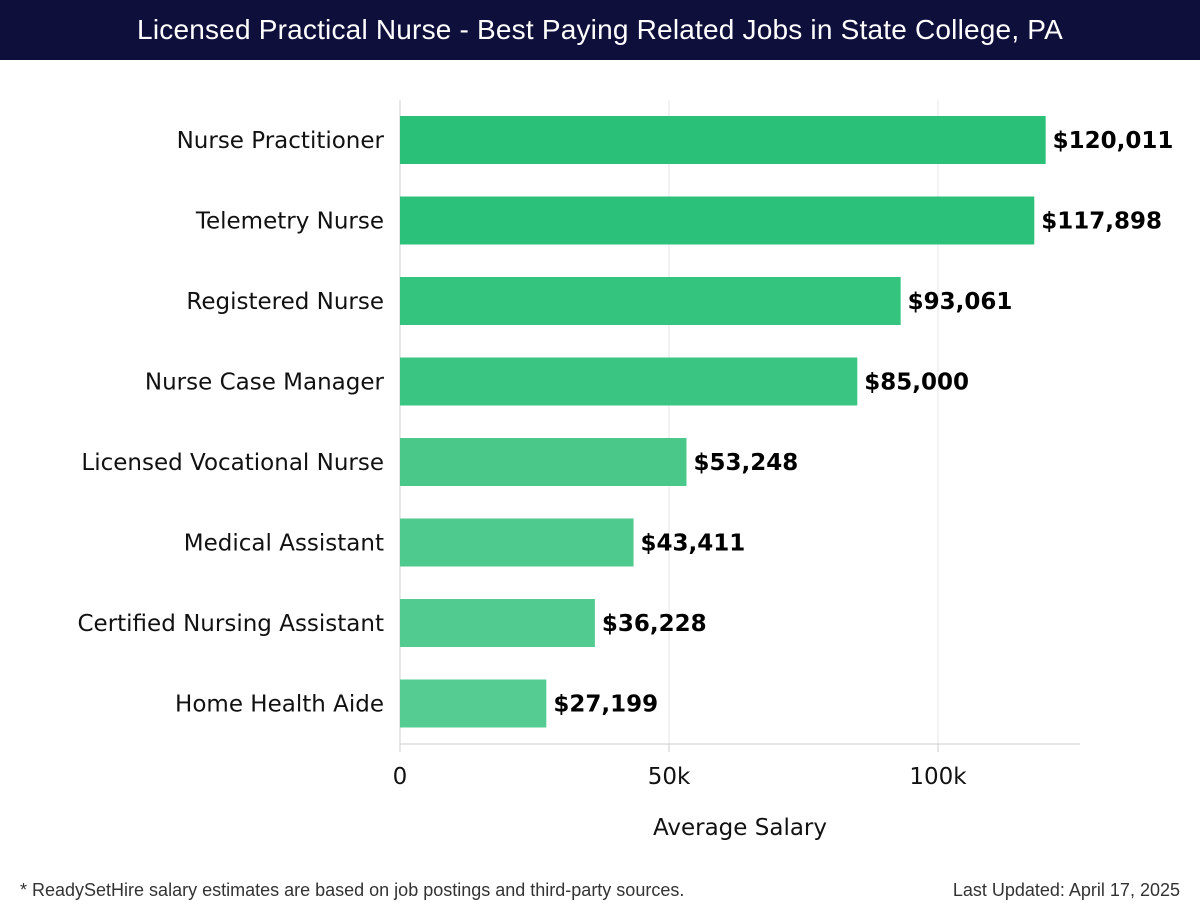  Describe the element at coordinates (960, 302) in the screenshot. I see `value-label: $93,061` at that location.